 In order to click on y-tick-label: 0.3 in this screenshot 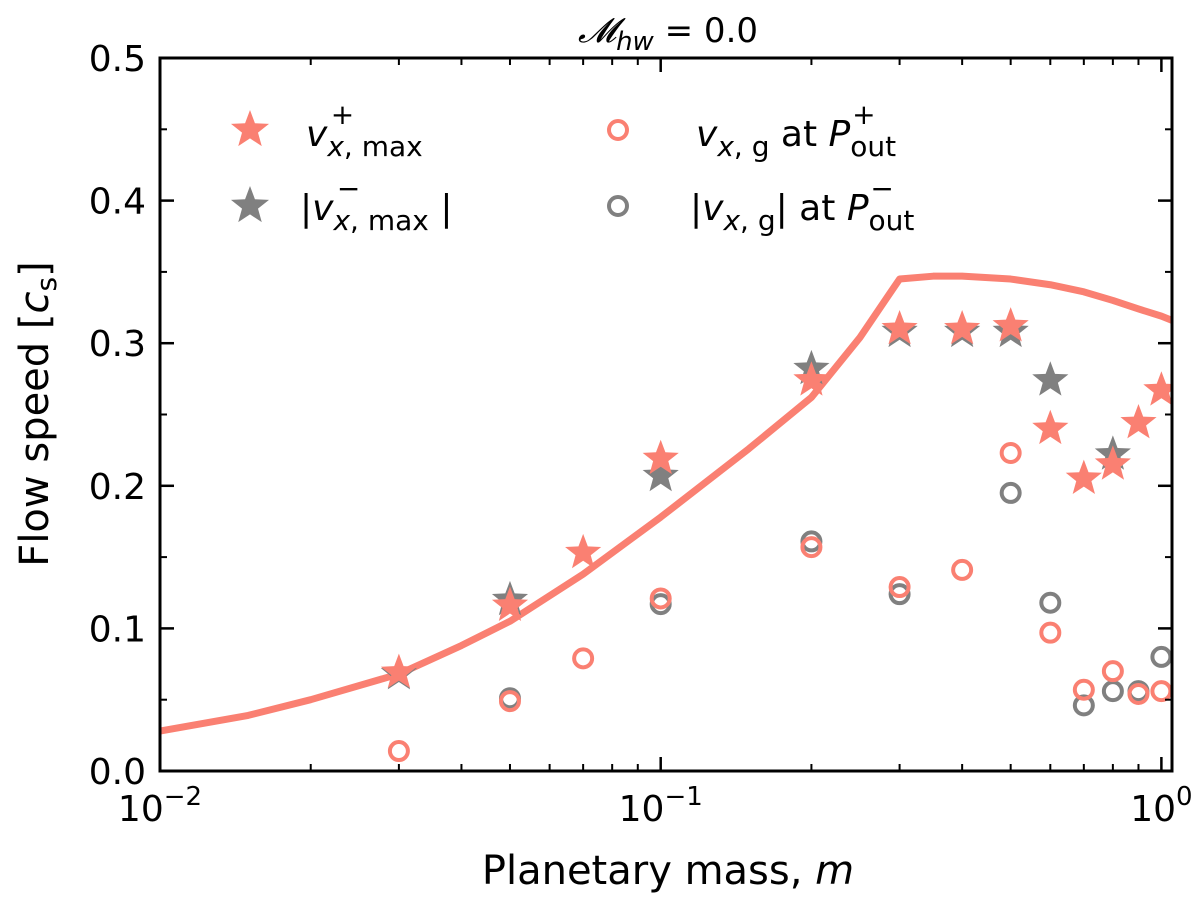, I will do `click(117, 344)`.